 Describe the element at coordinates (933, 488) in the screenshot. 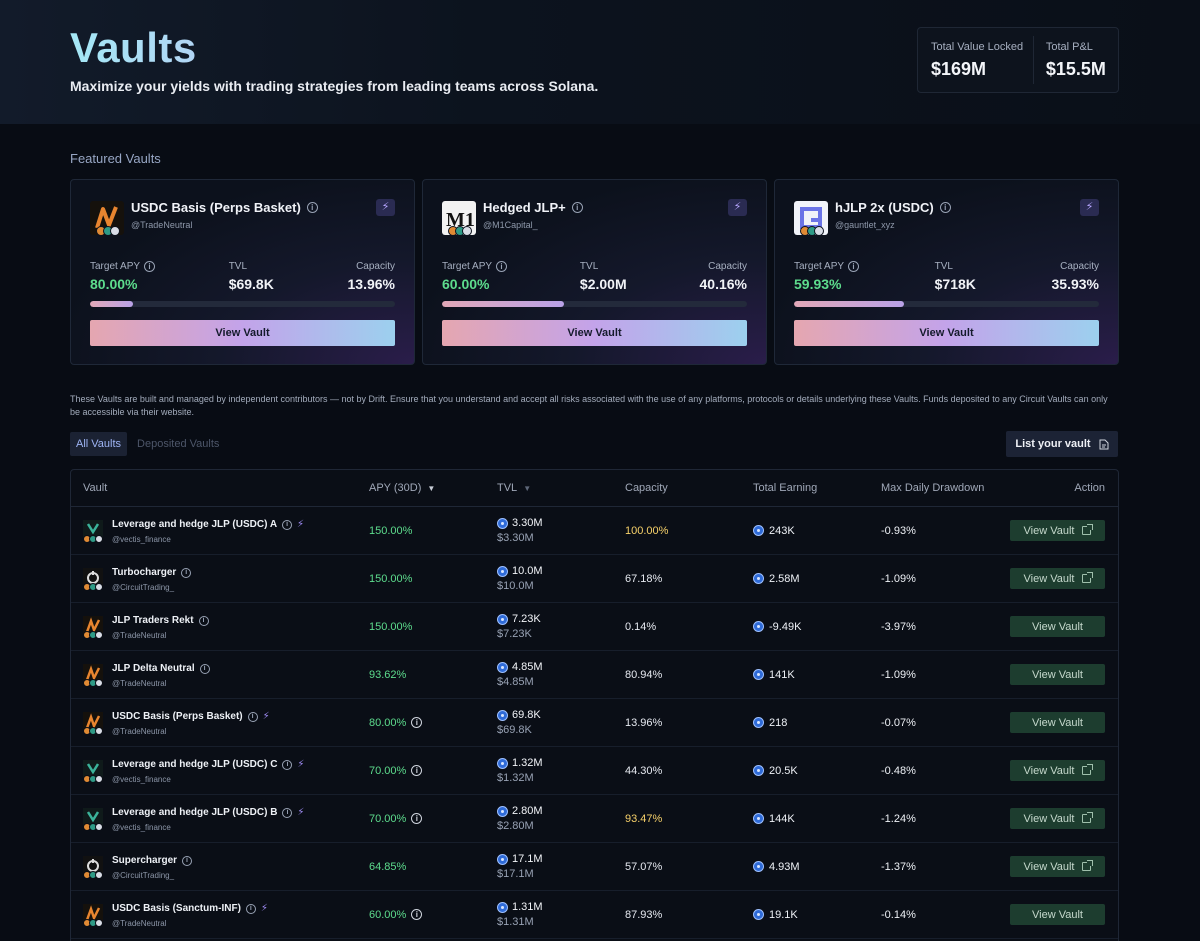

I see `header-drawdown: Max Daily Drawdown` at that location.